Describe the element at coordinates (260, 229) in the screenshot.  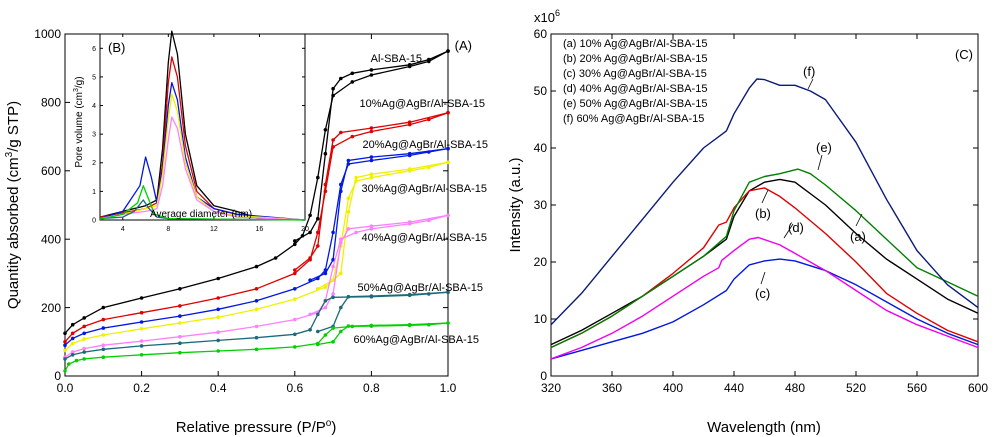
I see `panel-b-xtick-label: 16` at that location.